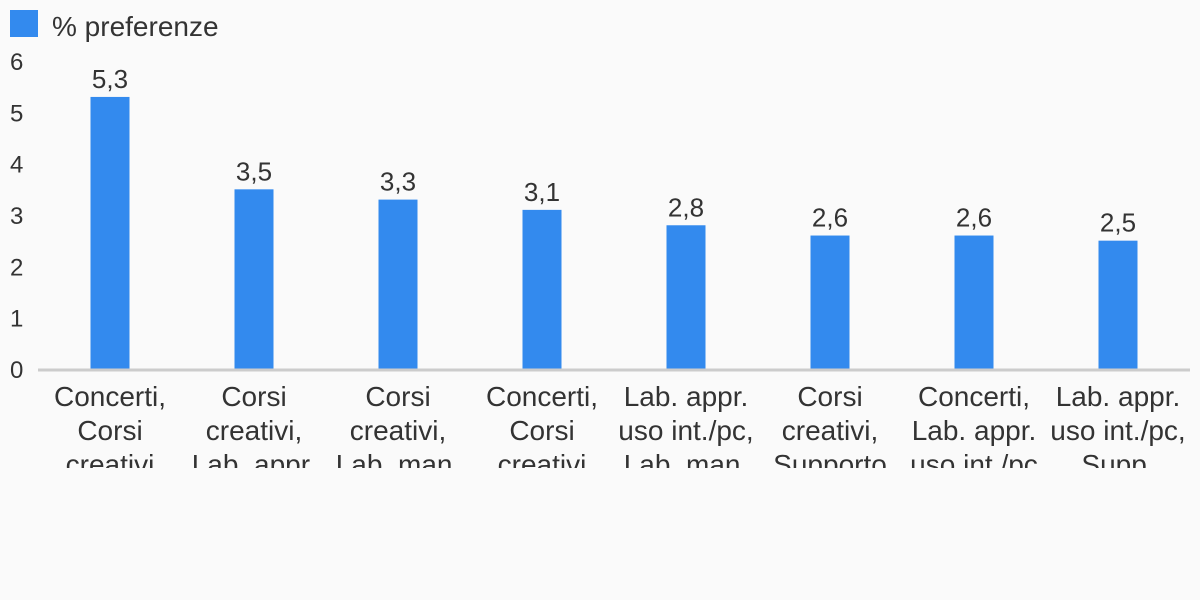  What do you see at coordinates (974, 464) in the screenshot?
I see `category-label-line: uso int./pc` at bounding box center [974, 464].